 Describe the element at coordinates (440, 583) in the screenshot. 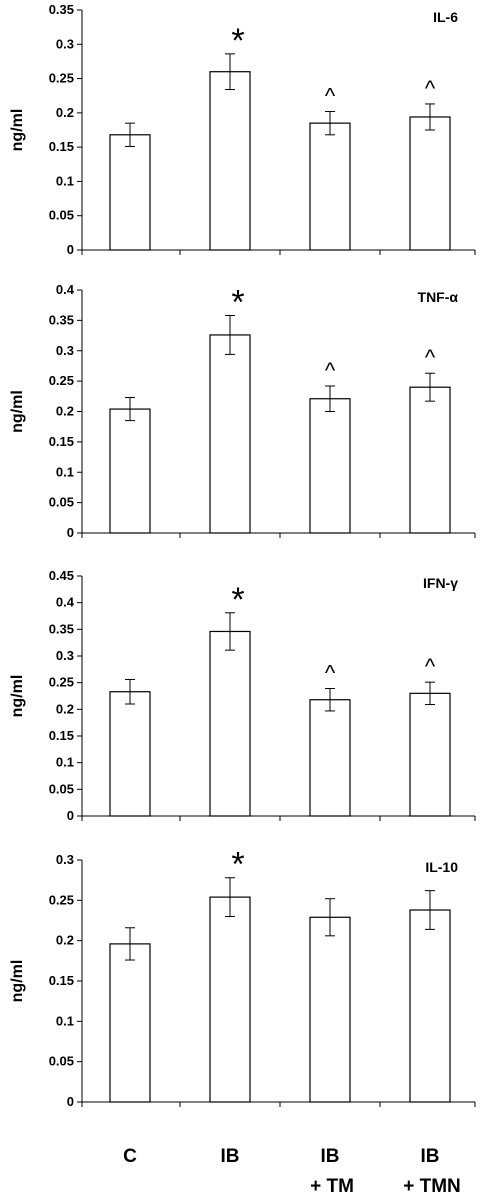

I see `panel-title: IFN-γ` at that location.